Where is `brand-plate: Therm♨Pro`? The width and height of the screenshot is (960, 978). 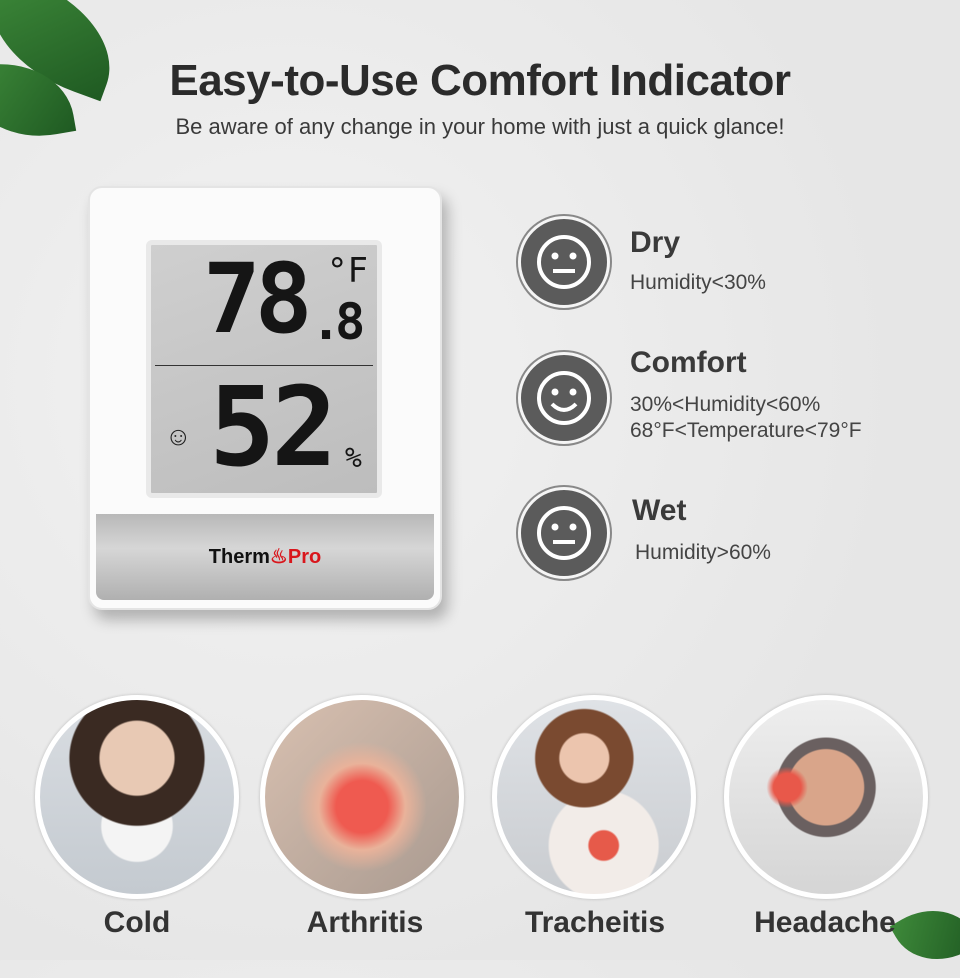
brand-plate: Therm♨Pro is located at coordinates (265, 557).